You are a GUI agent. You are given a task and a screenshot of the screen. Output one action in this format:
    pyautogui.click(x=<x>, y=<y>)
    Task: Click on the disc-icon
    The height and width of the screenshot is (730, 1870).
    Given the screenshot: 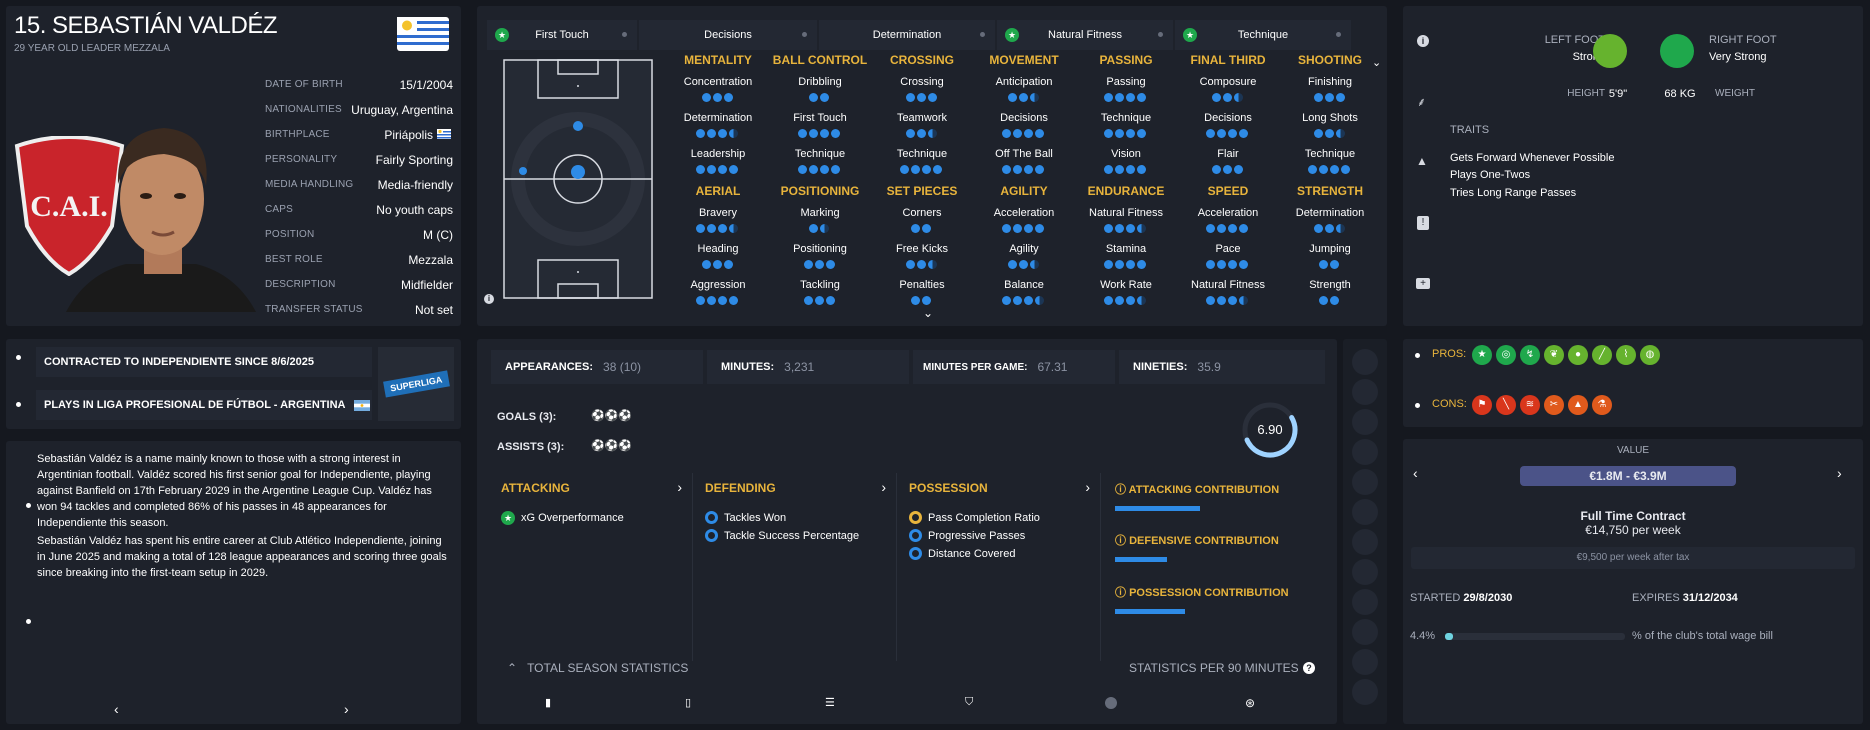 What is the action you would take?
    pyautogui.click(x=1111, y=703)
    